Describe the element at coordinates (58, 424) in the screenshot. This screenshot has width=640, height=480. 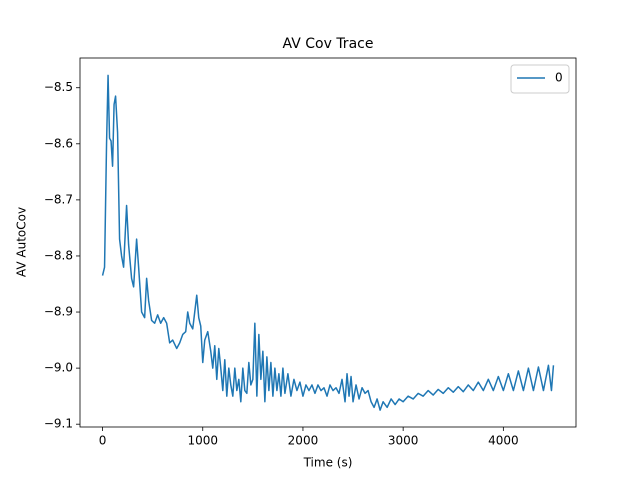
I see `y-tick-label: −9.1` at that location.